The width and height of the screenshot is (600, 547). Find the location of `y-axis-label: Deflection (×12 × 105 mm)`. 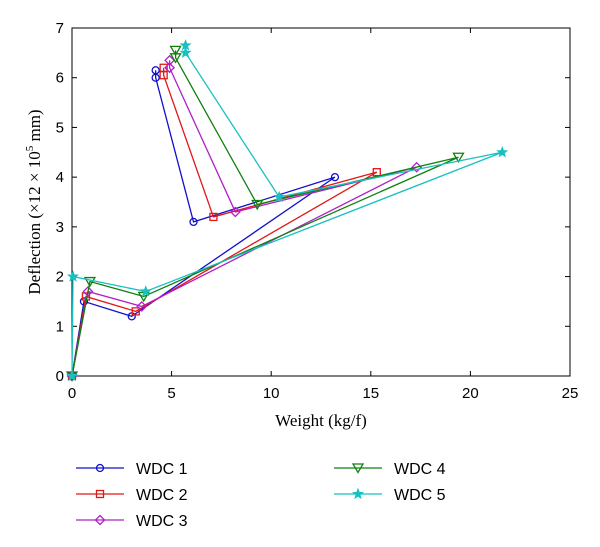

y-axis-label: Deflection (×12 × 105 mm) is located at coordinates (34, 201).